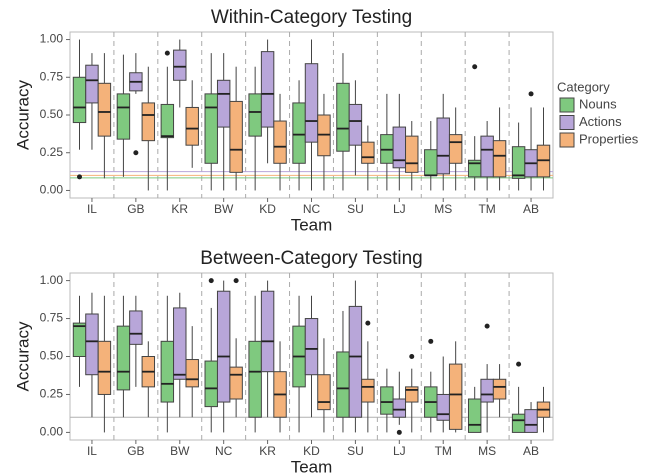 This screenshot has width=650, height=475. What do you see at coordinates (311, 258) in the screenshot?
I see `chart-title: Between-Category Testing` at bounding box center [311, 258].